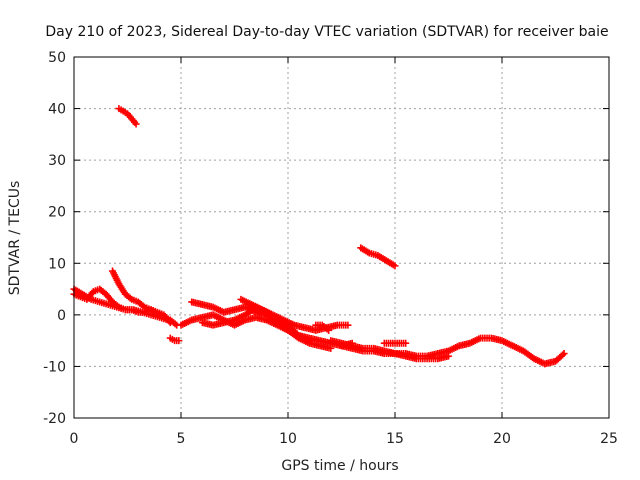 Image resolution: width=640 pixels, height=480 pixels. Describe the element at coordinates (54, 367) in the screenshot. I see `y-tick-label: -10` at that location.